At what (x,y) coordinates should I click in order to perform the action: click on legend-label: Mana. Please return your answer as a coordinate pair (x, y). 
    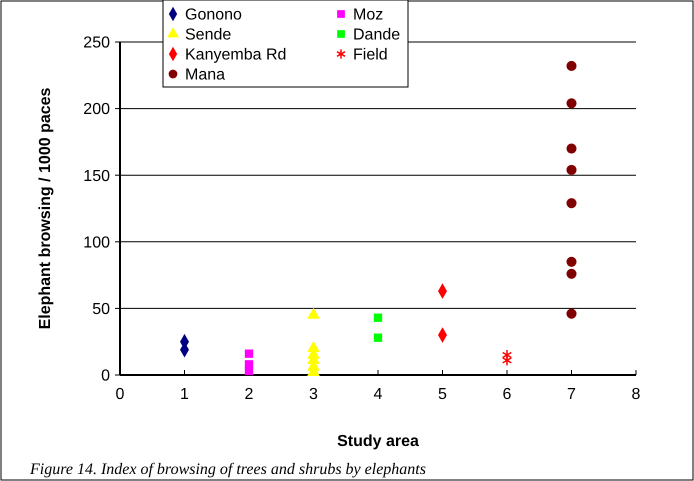
    Looking at the image, I should click on (205, 75).